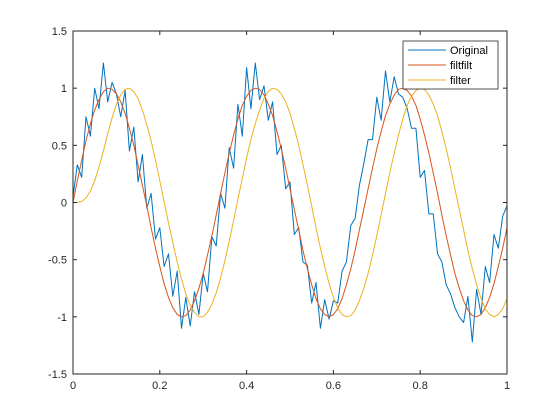  I want to click on y-tick-label: -1, so click(62, 318).